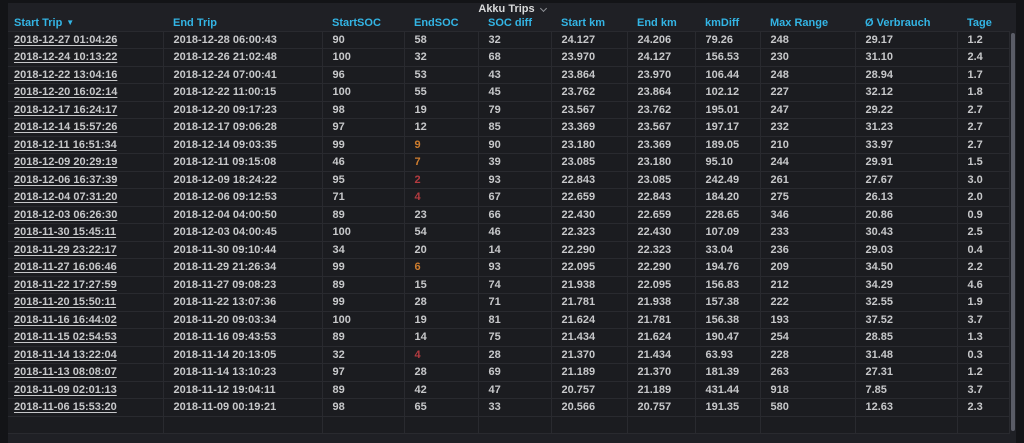 Image resolution: width=1024 pixels, height=443 pixels. Describe the element at coordinates (906, 39) in the screenshot. I see `cell-verbrauch: 29.17` at that location.